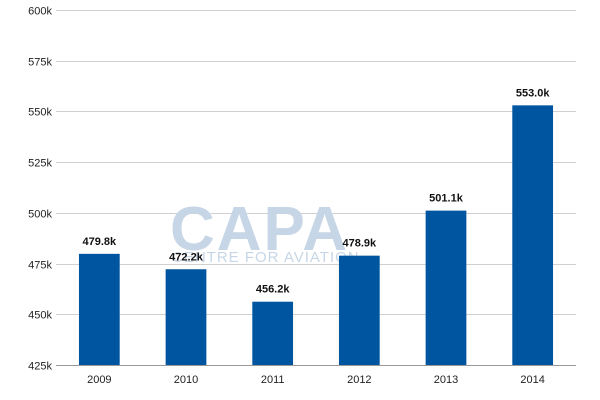  What do you see at coordinates (40, 164) in the screenshot?
I see `y-tick-label: 525k` at bounding box center [40, 164].